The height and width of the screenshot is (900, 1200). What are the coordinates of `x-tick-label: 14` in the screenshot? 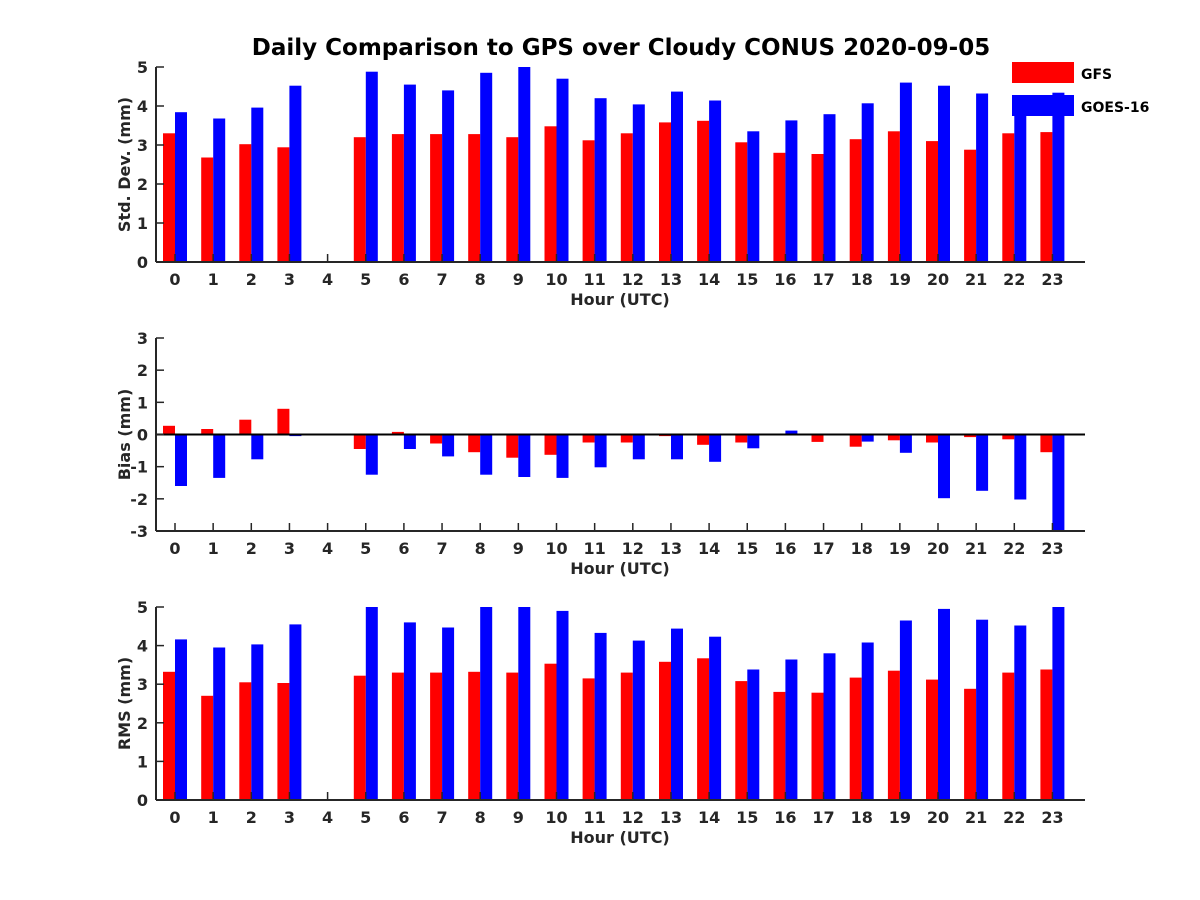 It's located at (709, 548).